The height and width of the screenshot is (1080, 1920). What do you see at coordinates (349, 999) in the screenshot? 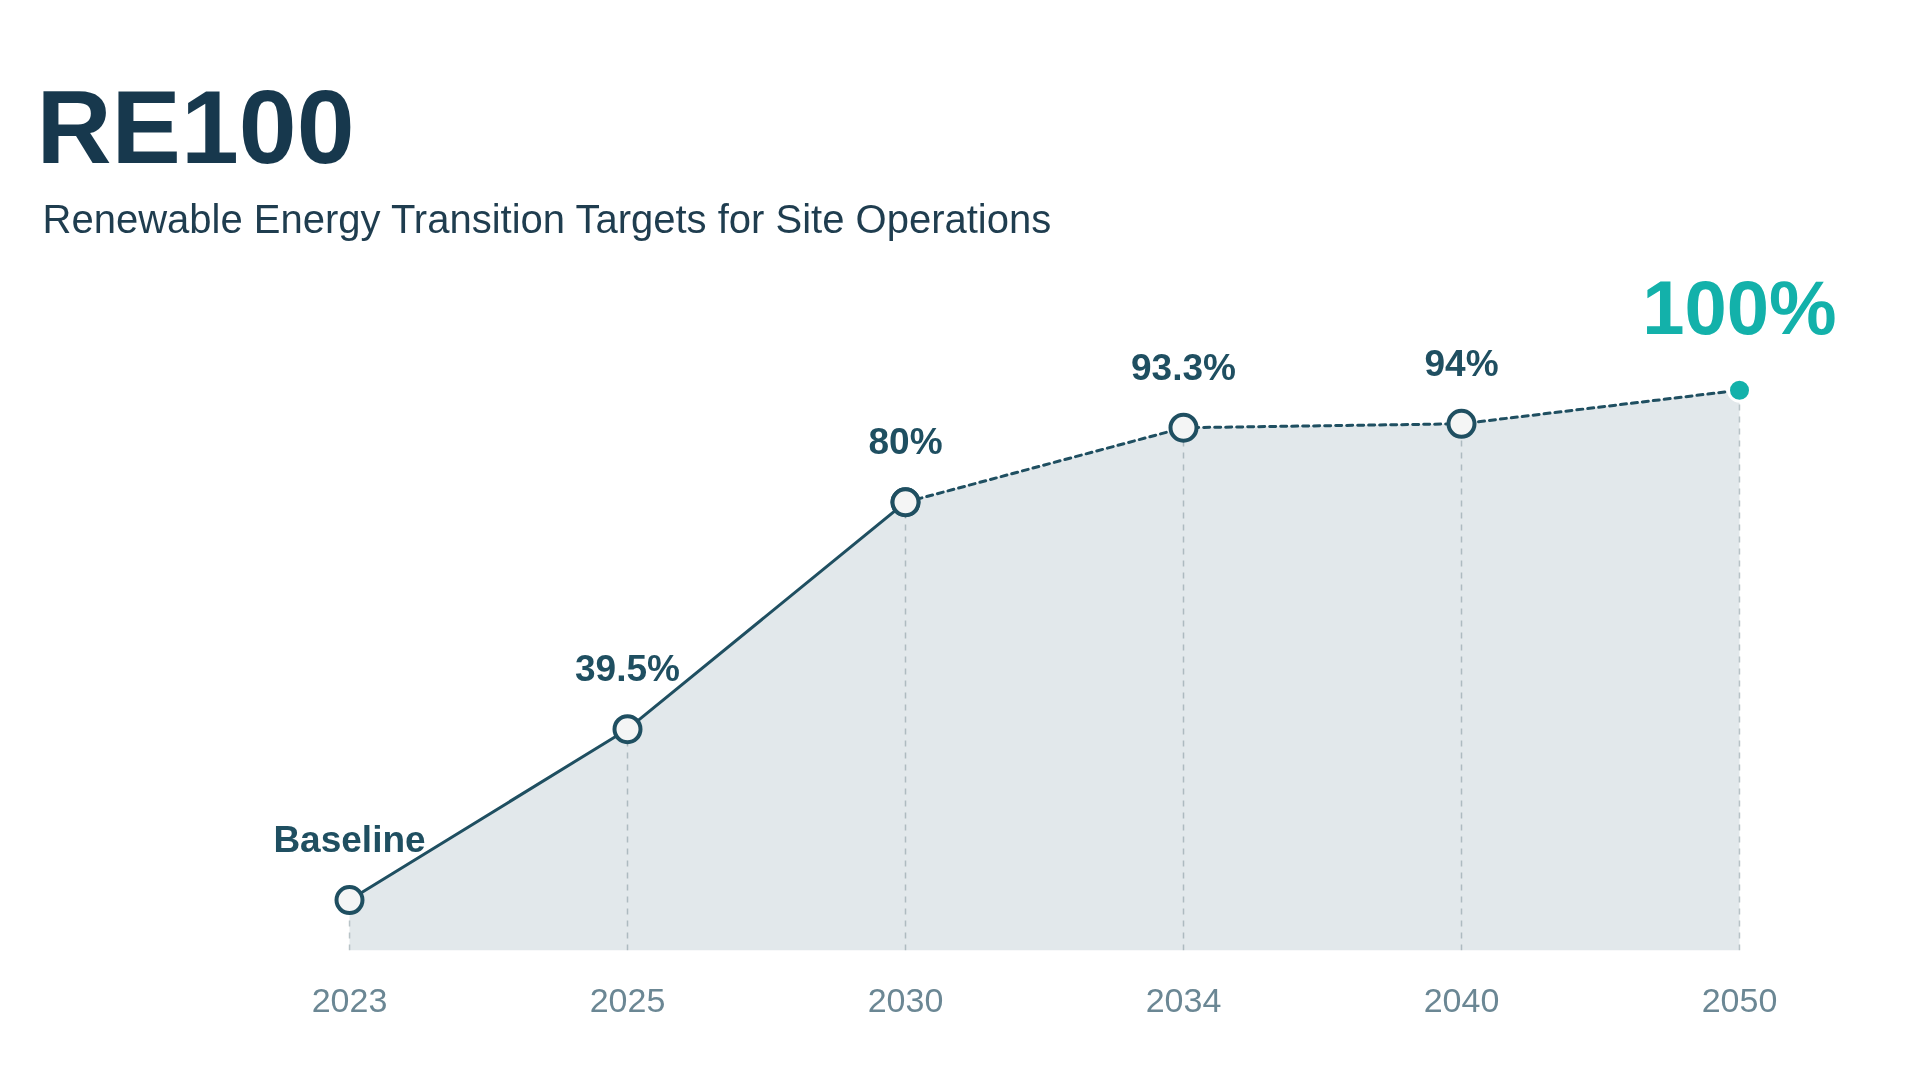
I see `x-tick-label: 2023` at bounding box center [349, 999].